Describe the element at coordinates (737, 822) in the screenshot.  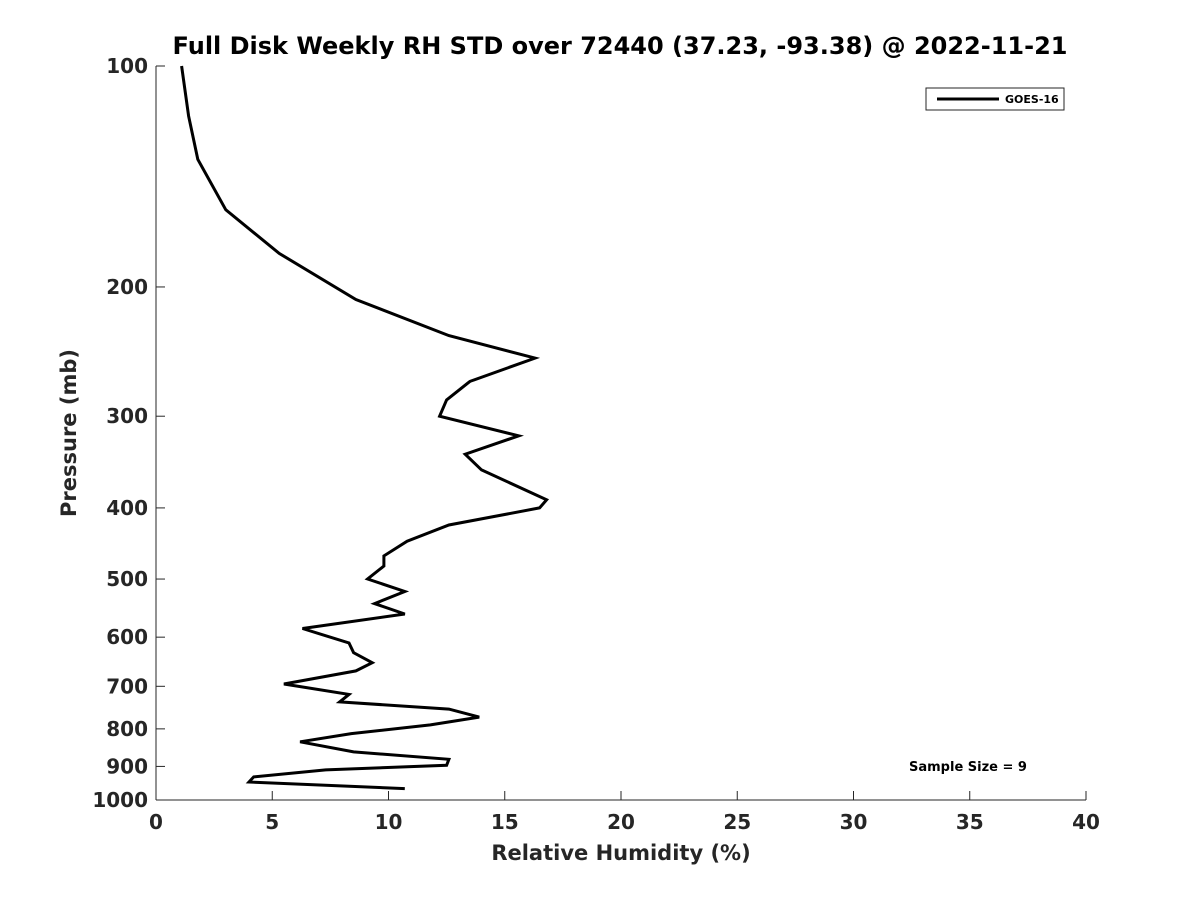
I see `x-tick-label: 25` at that location.